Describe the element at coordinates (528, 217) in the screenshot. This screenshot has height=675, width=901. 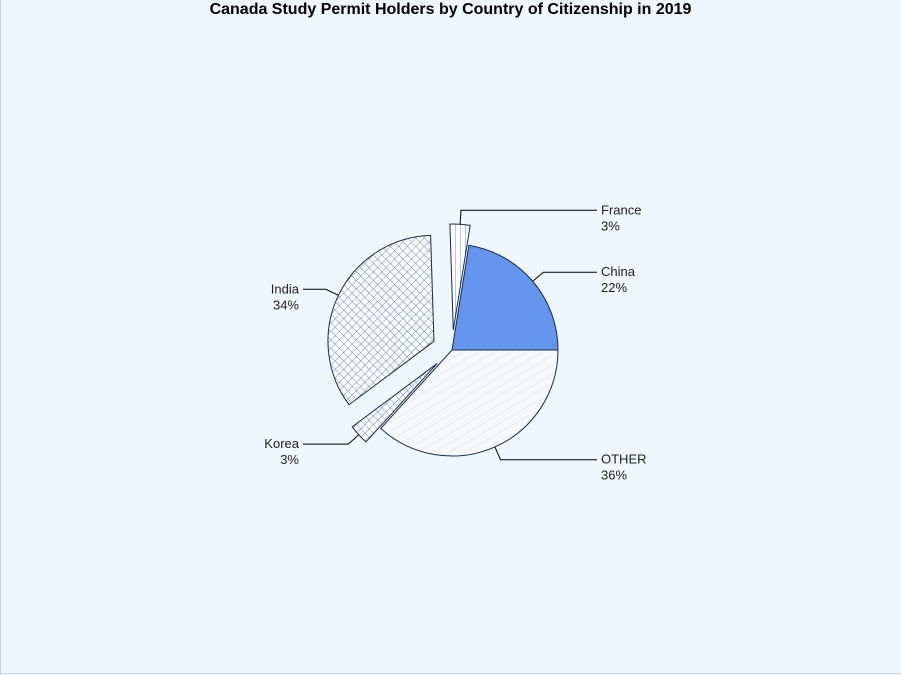
I see `leader-line-france` at that location.